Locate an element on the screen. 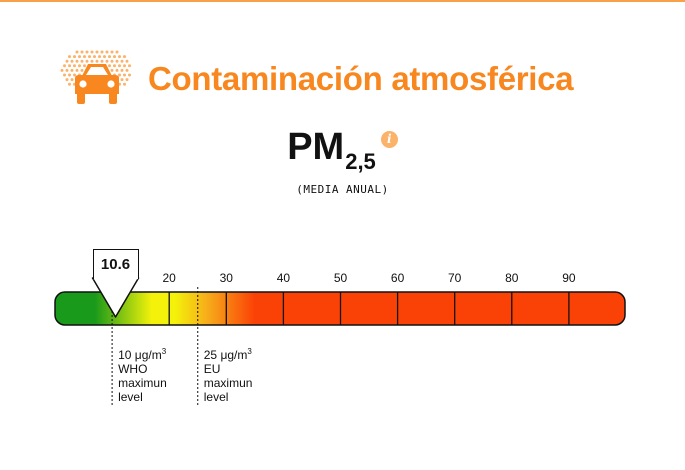  pollutant-heading: PM2,5i is located at coordinates (342, 150).